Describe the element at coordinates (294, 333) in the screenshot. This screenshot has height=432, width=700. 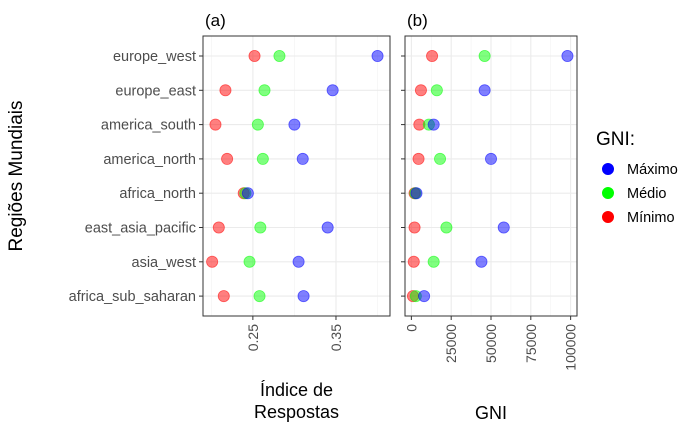
I see `panel-a-x-ticks: 0.25 0.35` at that location.